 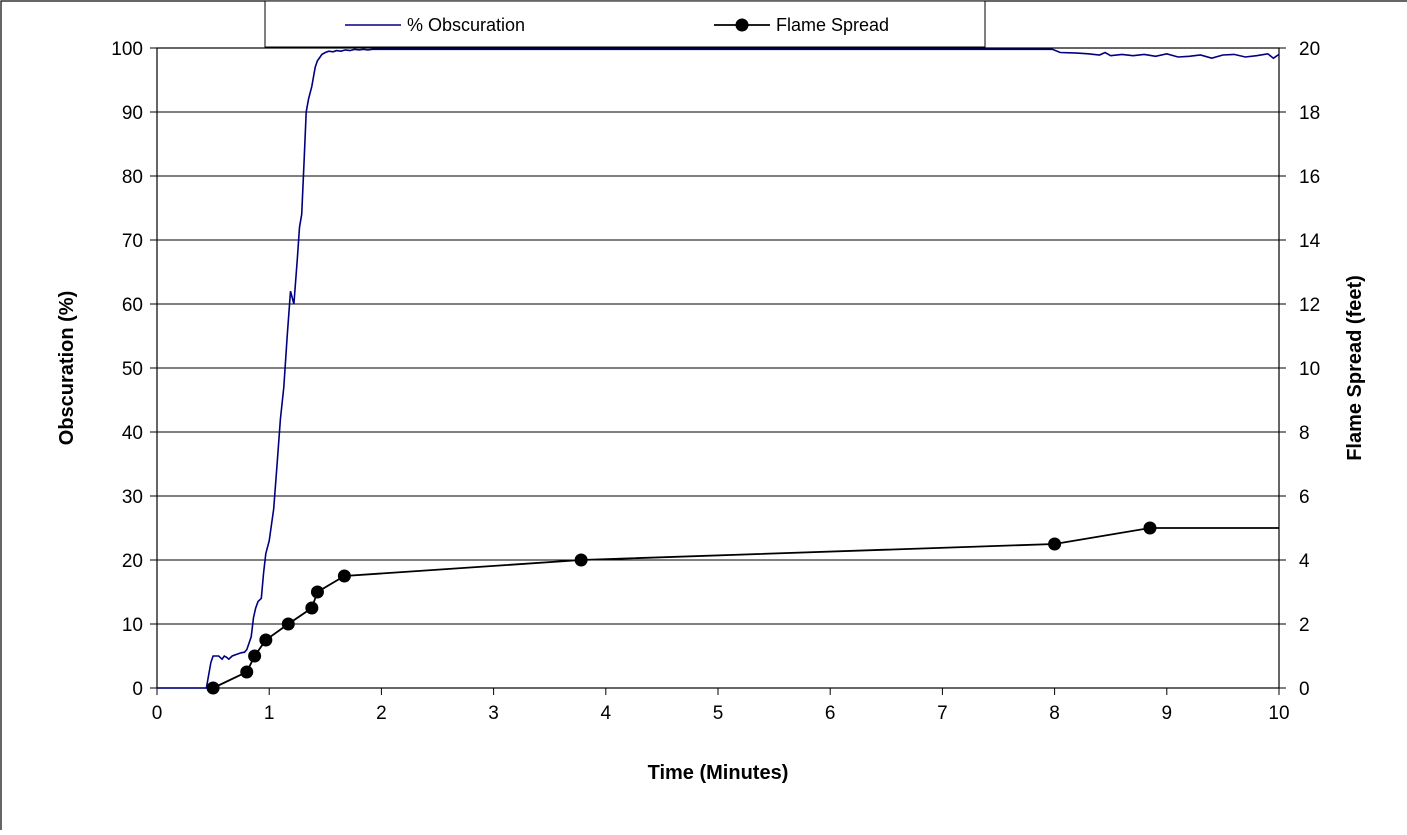 What do you see at coordinates (606, 713) in the screenshot?
I see `x-tick-label: 4` at bounding box center [606, 713].